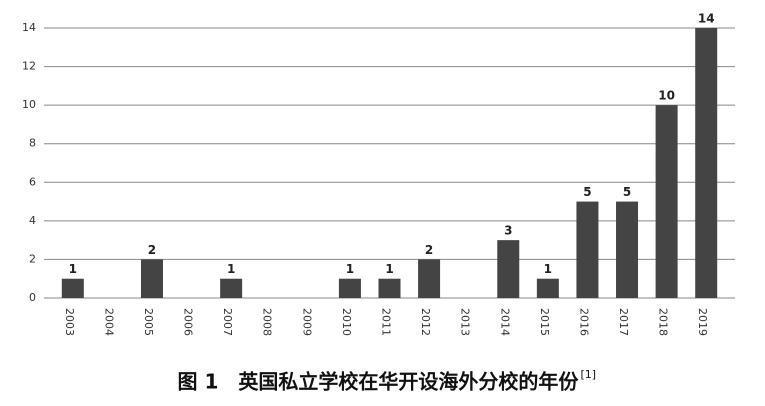  I want to click on x-tick-label: 2016, so click(583, 322).